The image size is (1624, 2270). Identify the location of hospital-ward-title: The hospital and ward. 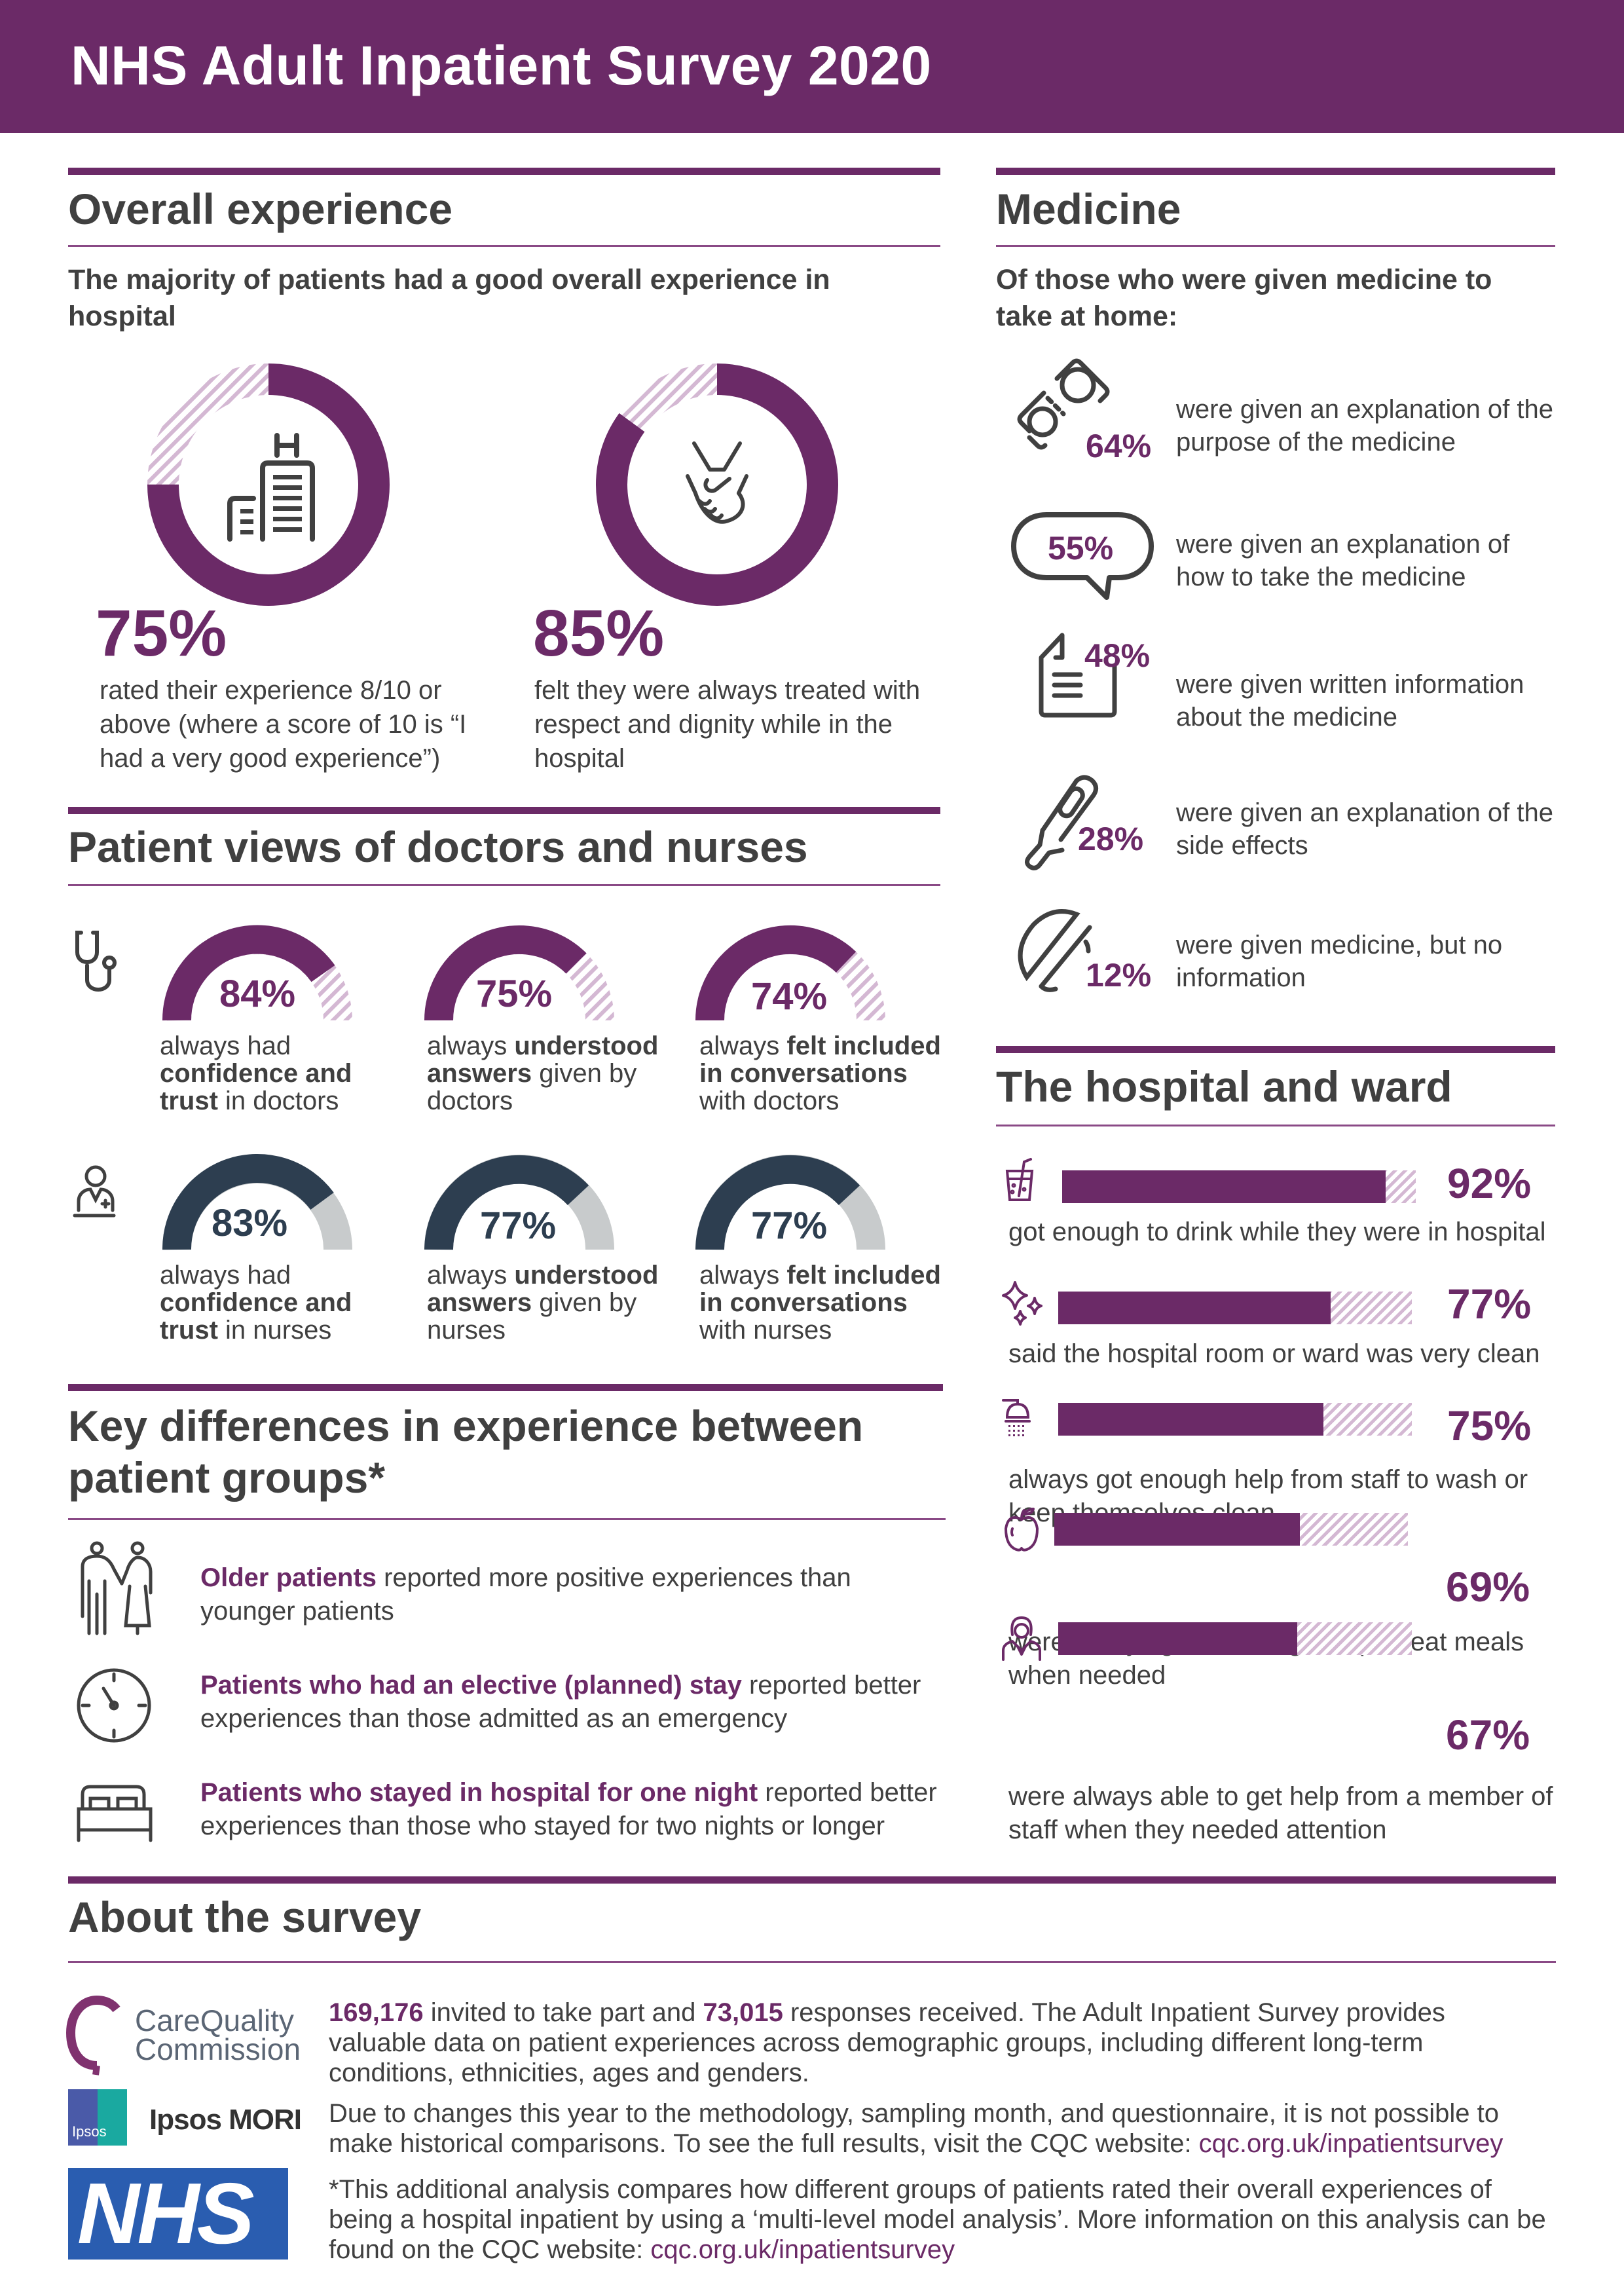
(1224, 1086).